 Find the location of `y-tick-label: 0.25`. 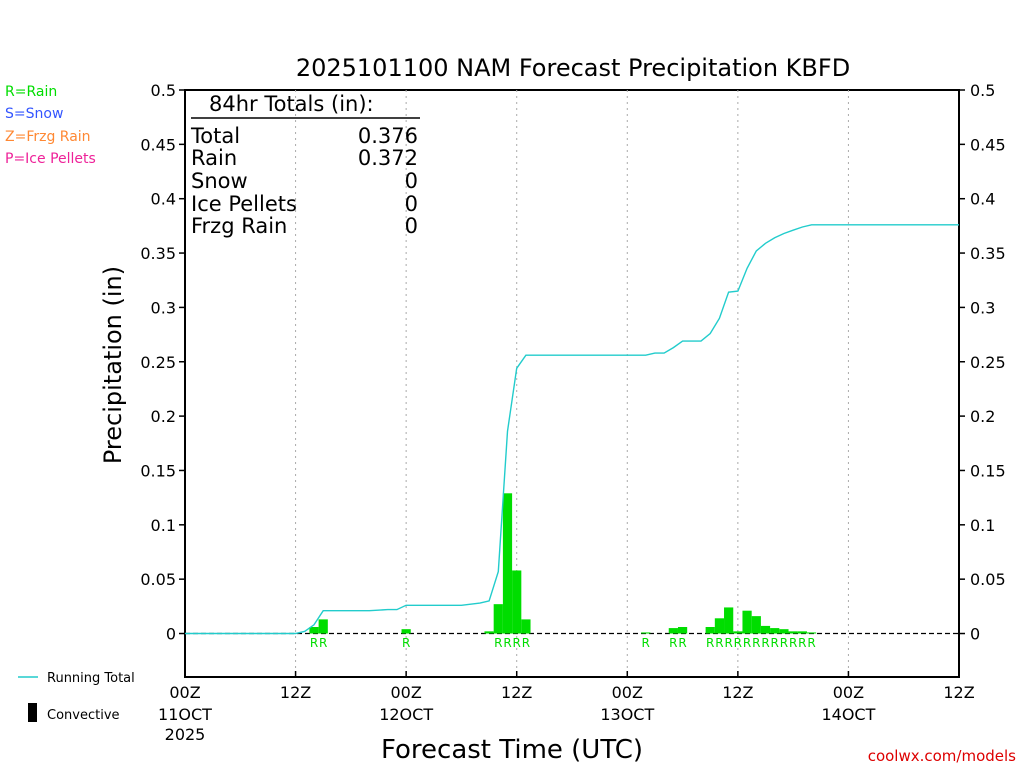

y-tick-label: 0.25 is located at coordinates (158, 362).